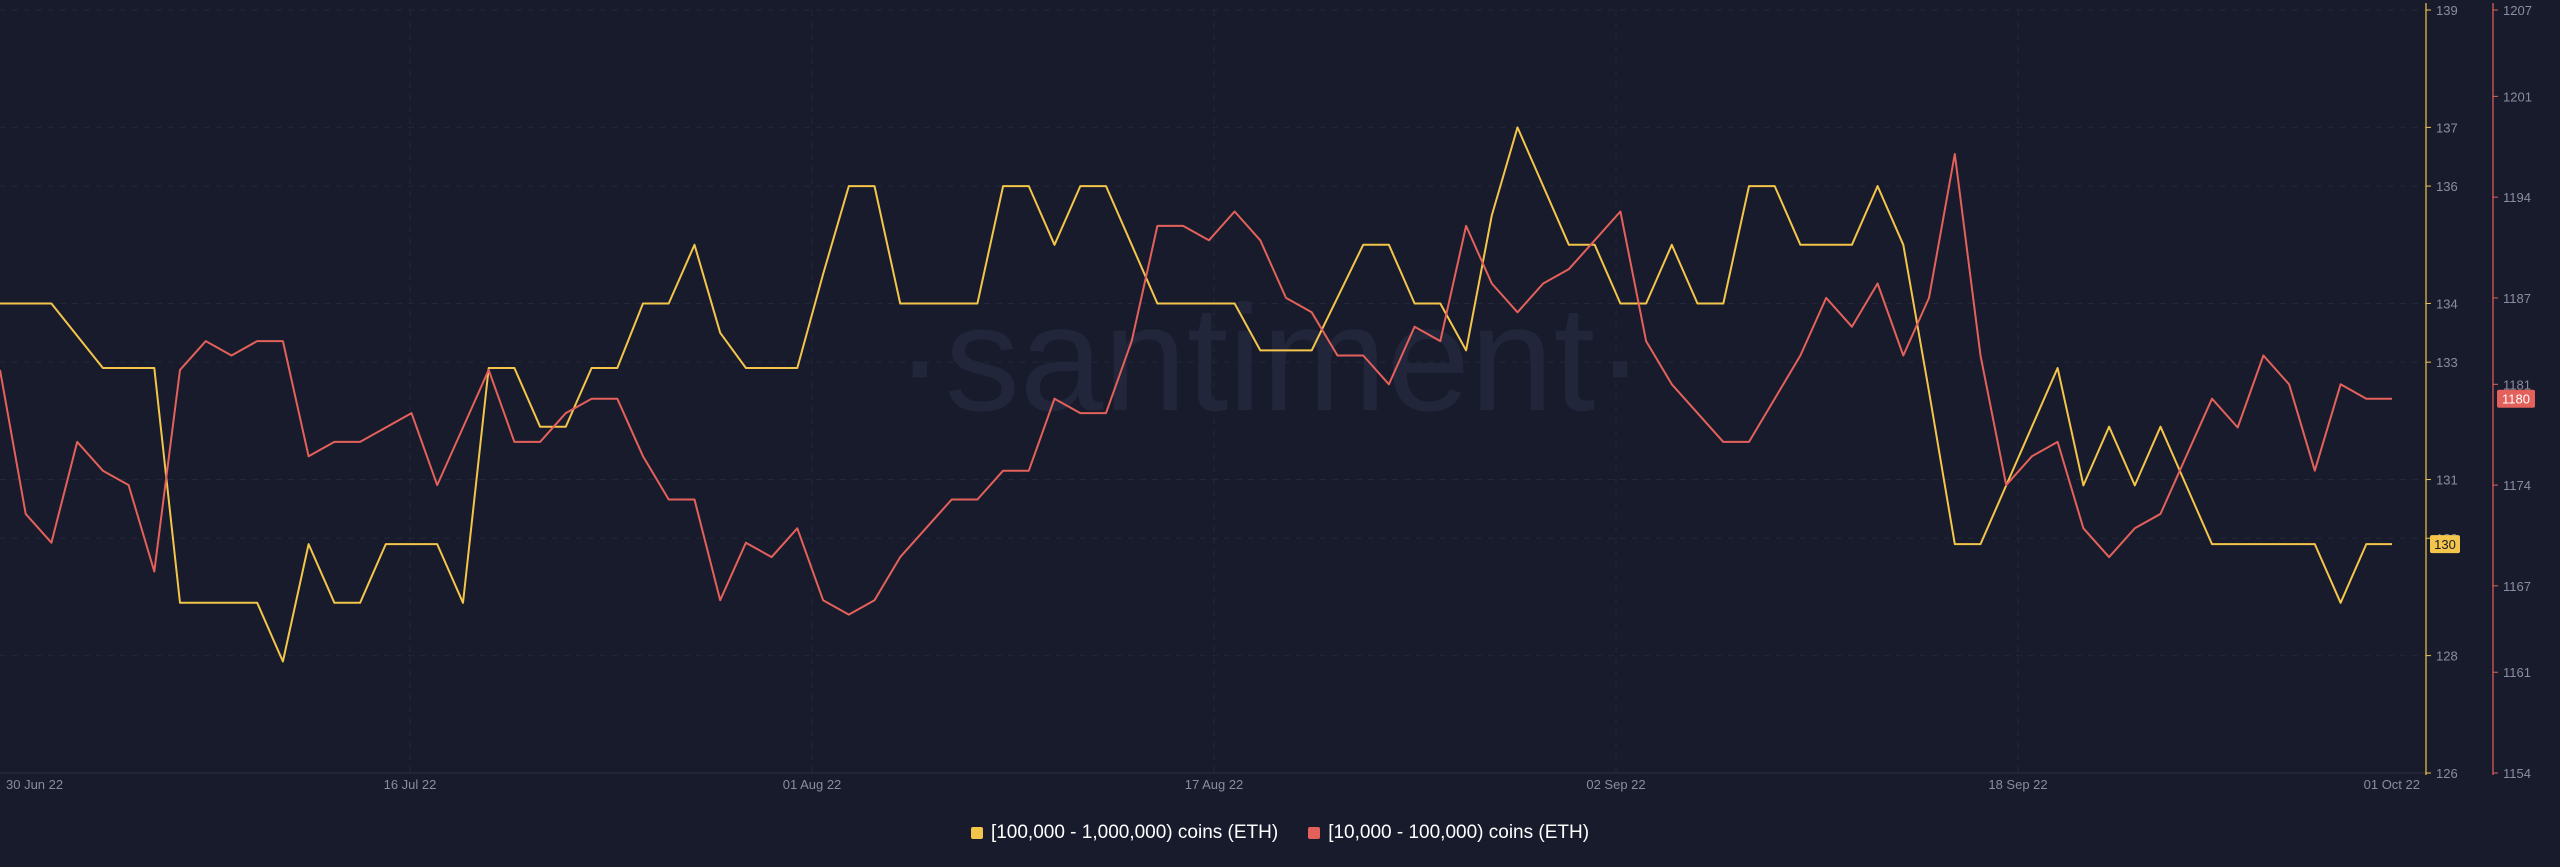  What do you see at coordinates (2517, 384) in the screenshot?
I see `y-right-tick-label: 1181` at bounding box center [2517, 384].